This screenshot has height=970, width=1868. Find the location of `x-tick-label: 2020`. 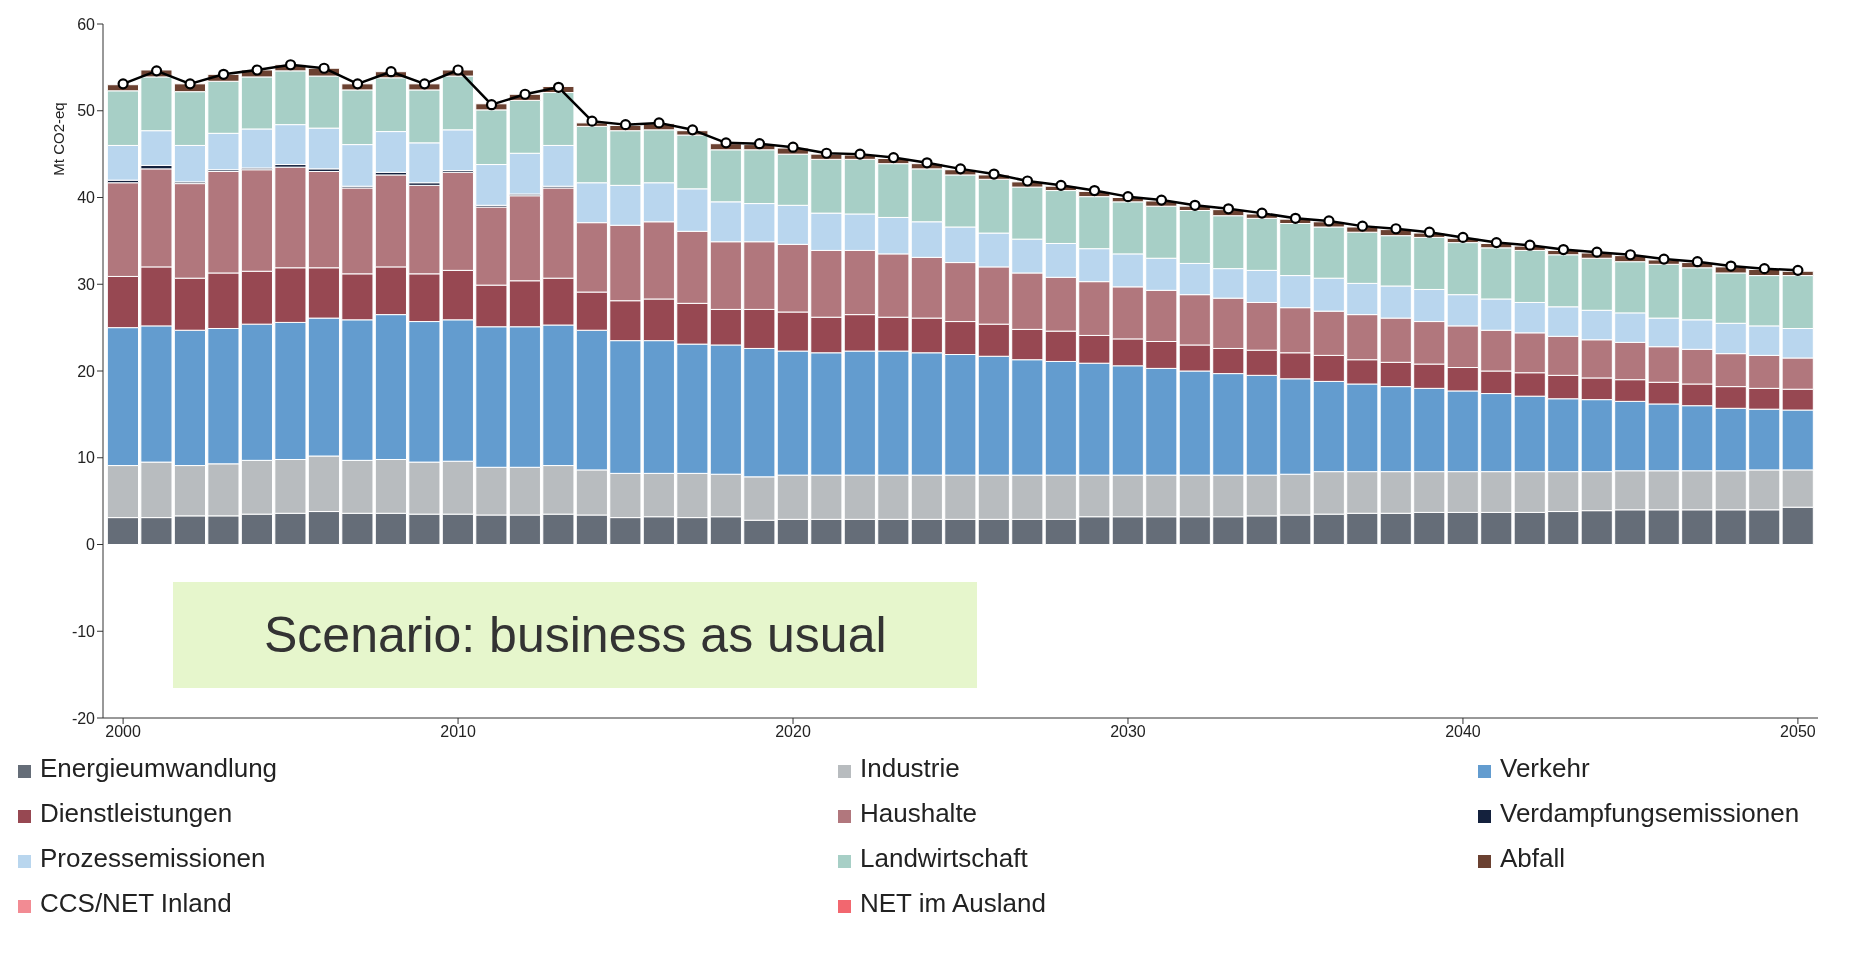

x-tick-label: 2020 is located at coordinates (793, 732).